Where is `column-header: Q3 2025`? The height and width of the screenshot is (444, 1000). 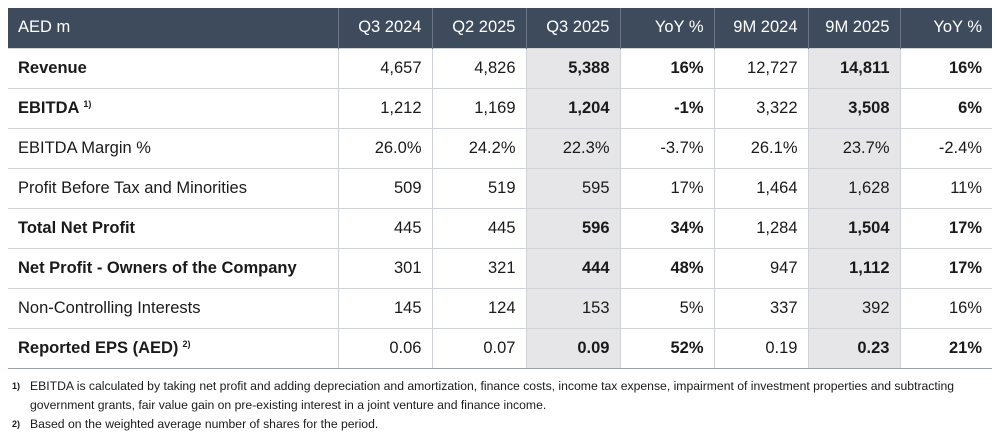
column-header: Q3 2025 is located at coordinates (573, 28).